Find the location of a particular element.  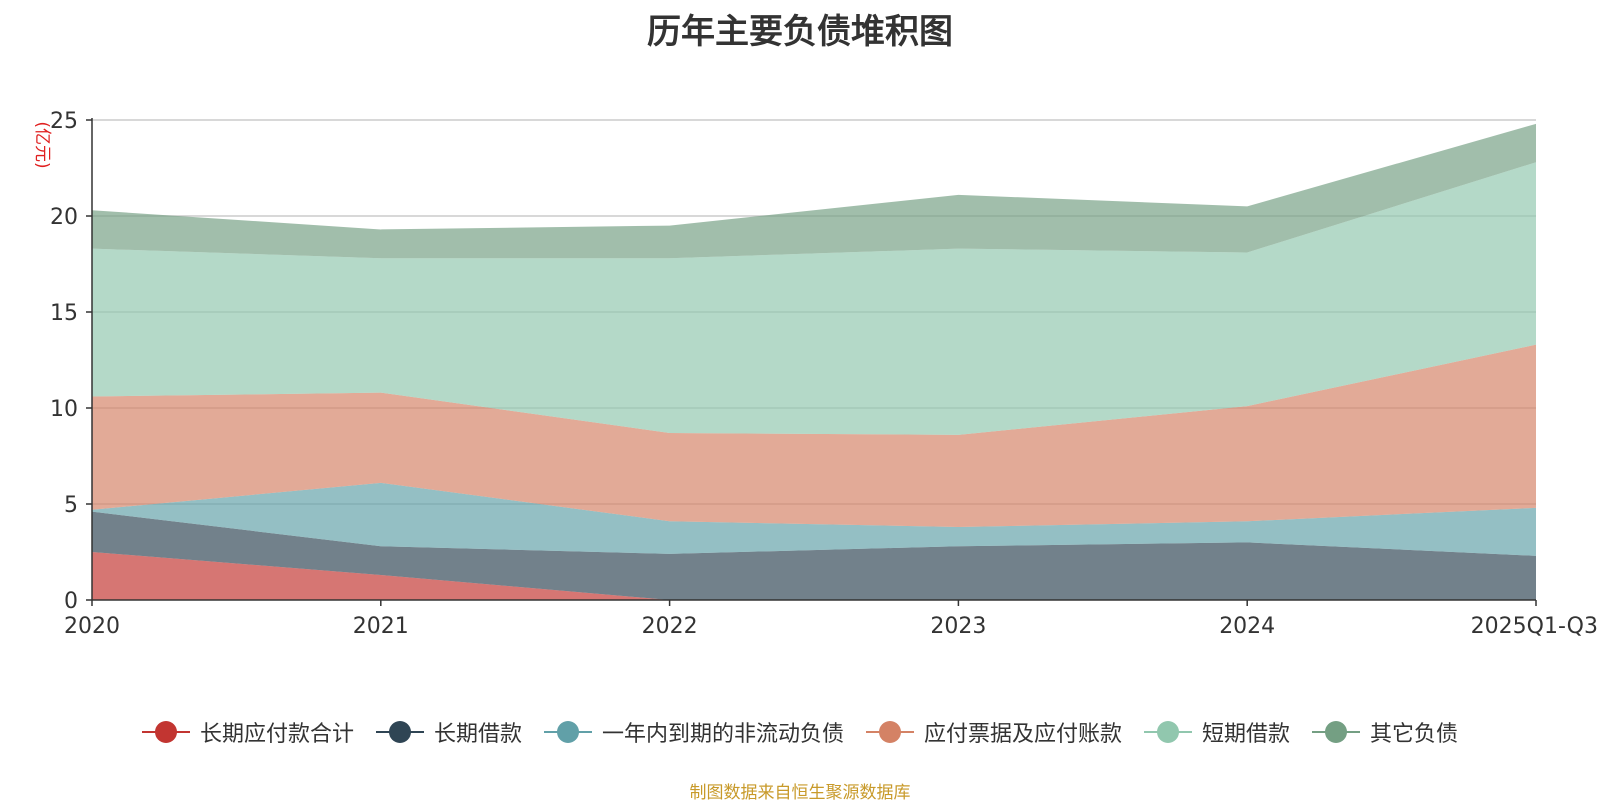

y-tick-label: 15 is located at coordinates (64, 313).